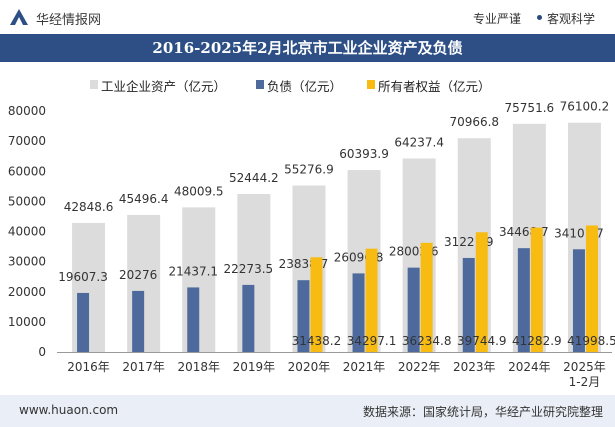 The height and width of the screenshot is (427, 615). What do you see at coordinates (571, 19) in the screenshot?
I see `tagline-right: 客观科学` at bounding box center [571, 19].